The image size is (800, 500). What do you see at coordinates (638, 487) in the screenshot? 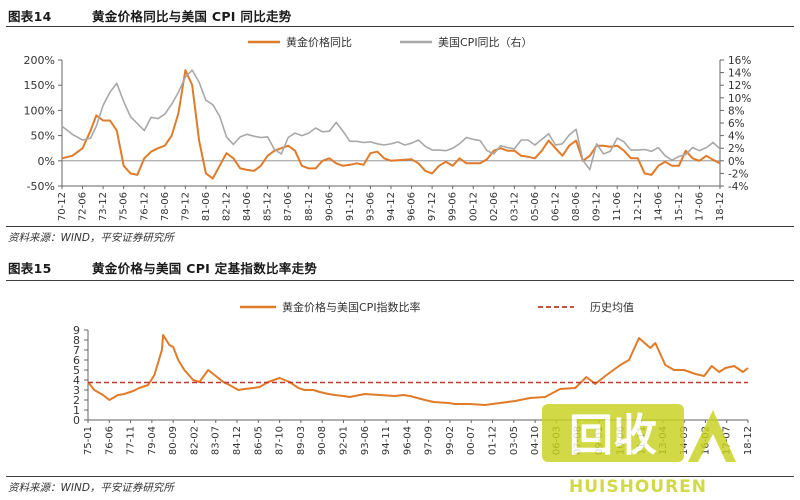
I see `watermark-logo-subtext: HUISHOUREN` at bounding box center [638, 487].